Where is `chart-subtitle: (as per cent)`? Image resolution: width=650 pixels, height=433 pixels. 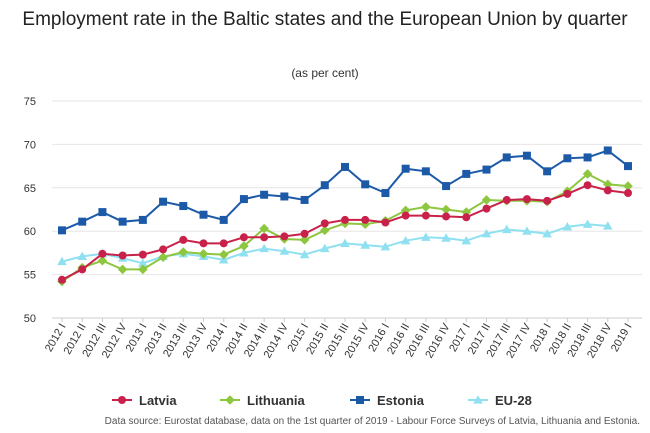 chart-subtitle: (as per cent) is located at coordinates (325, 73).